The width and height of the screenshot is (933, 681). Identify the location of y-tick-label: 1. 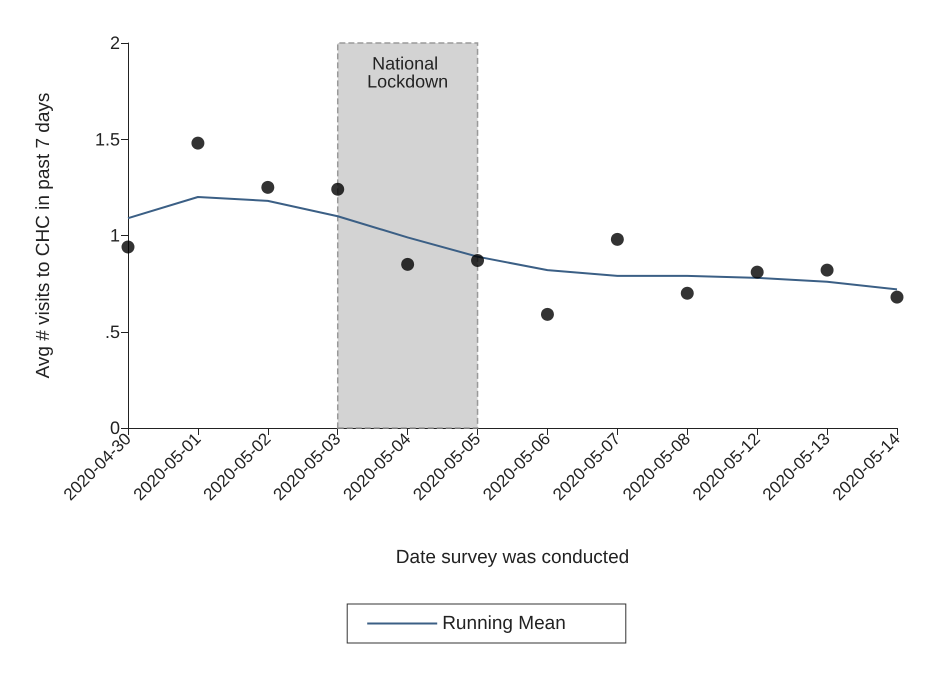
(115, 236).